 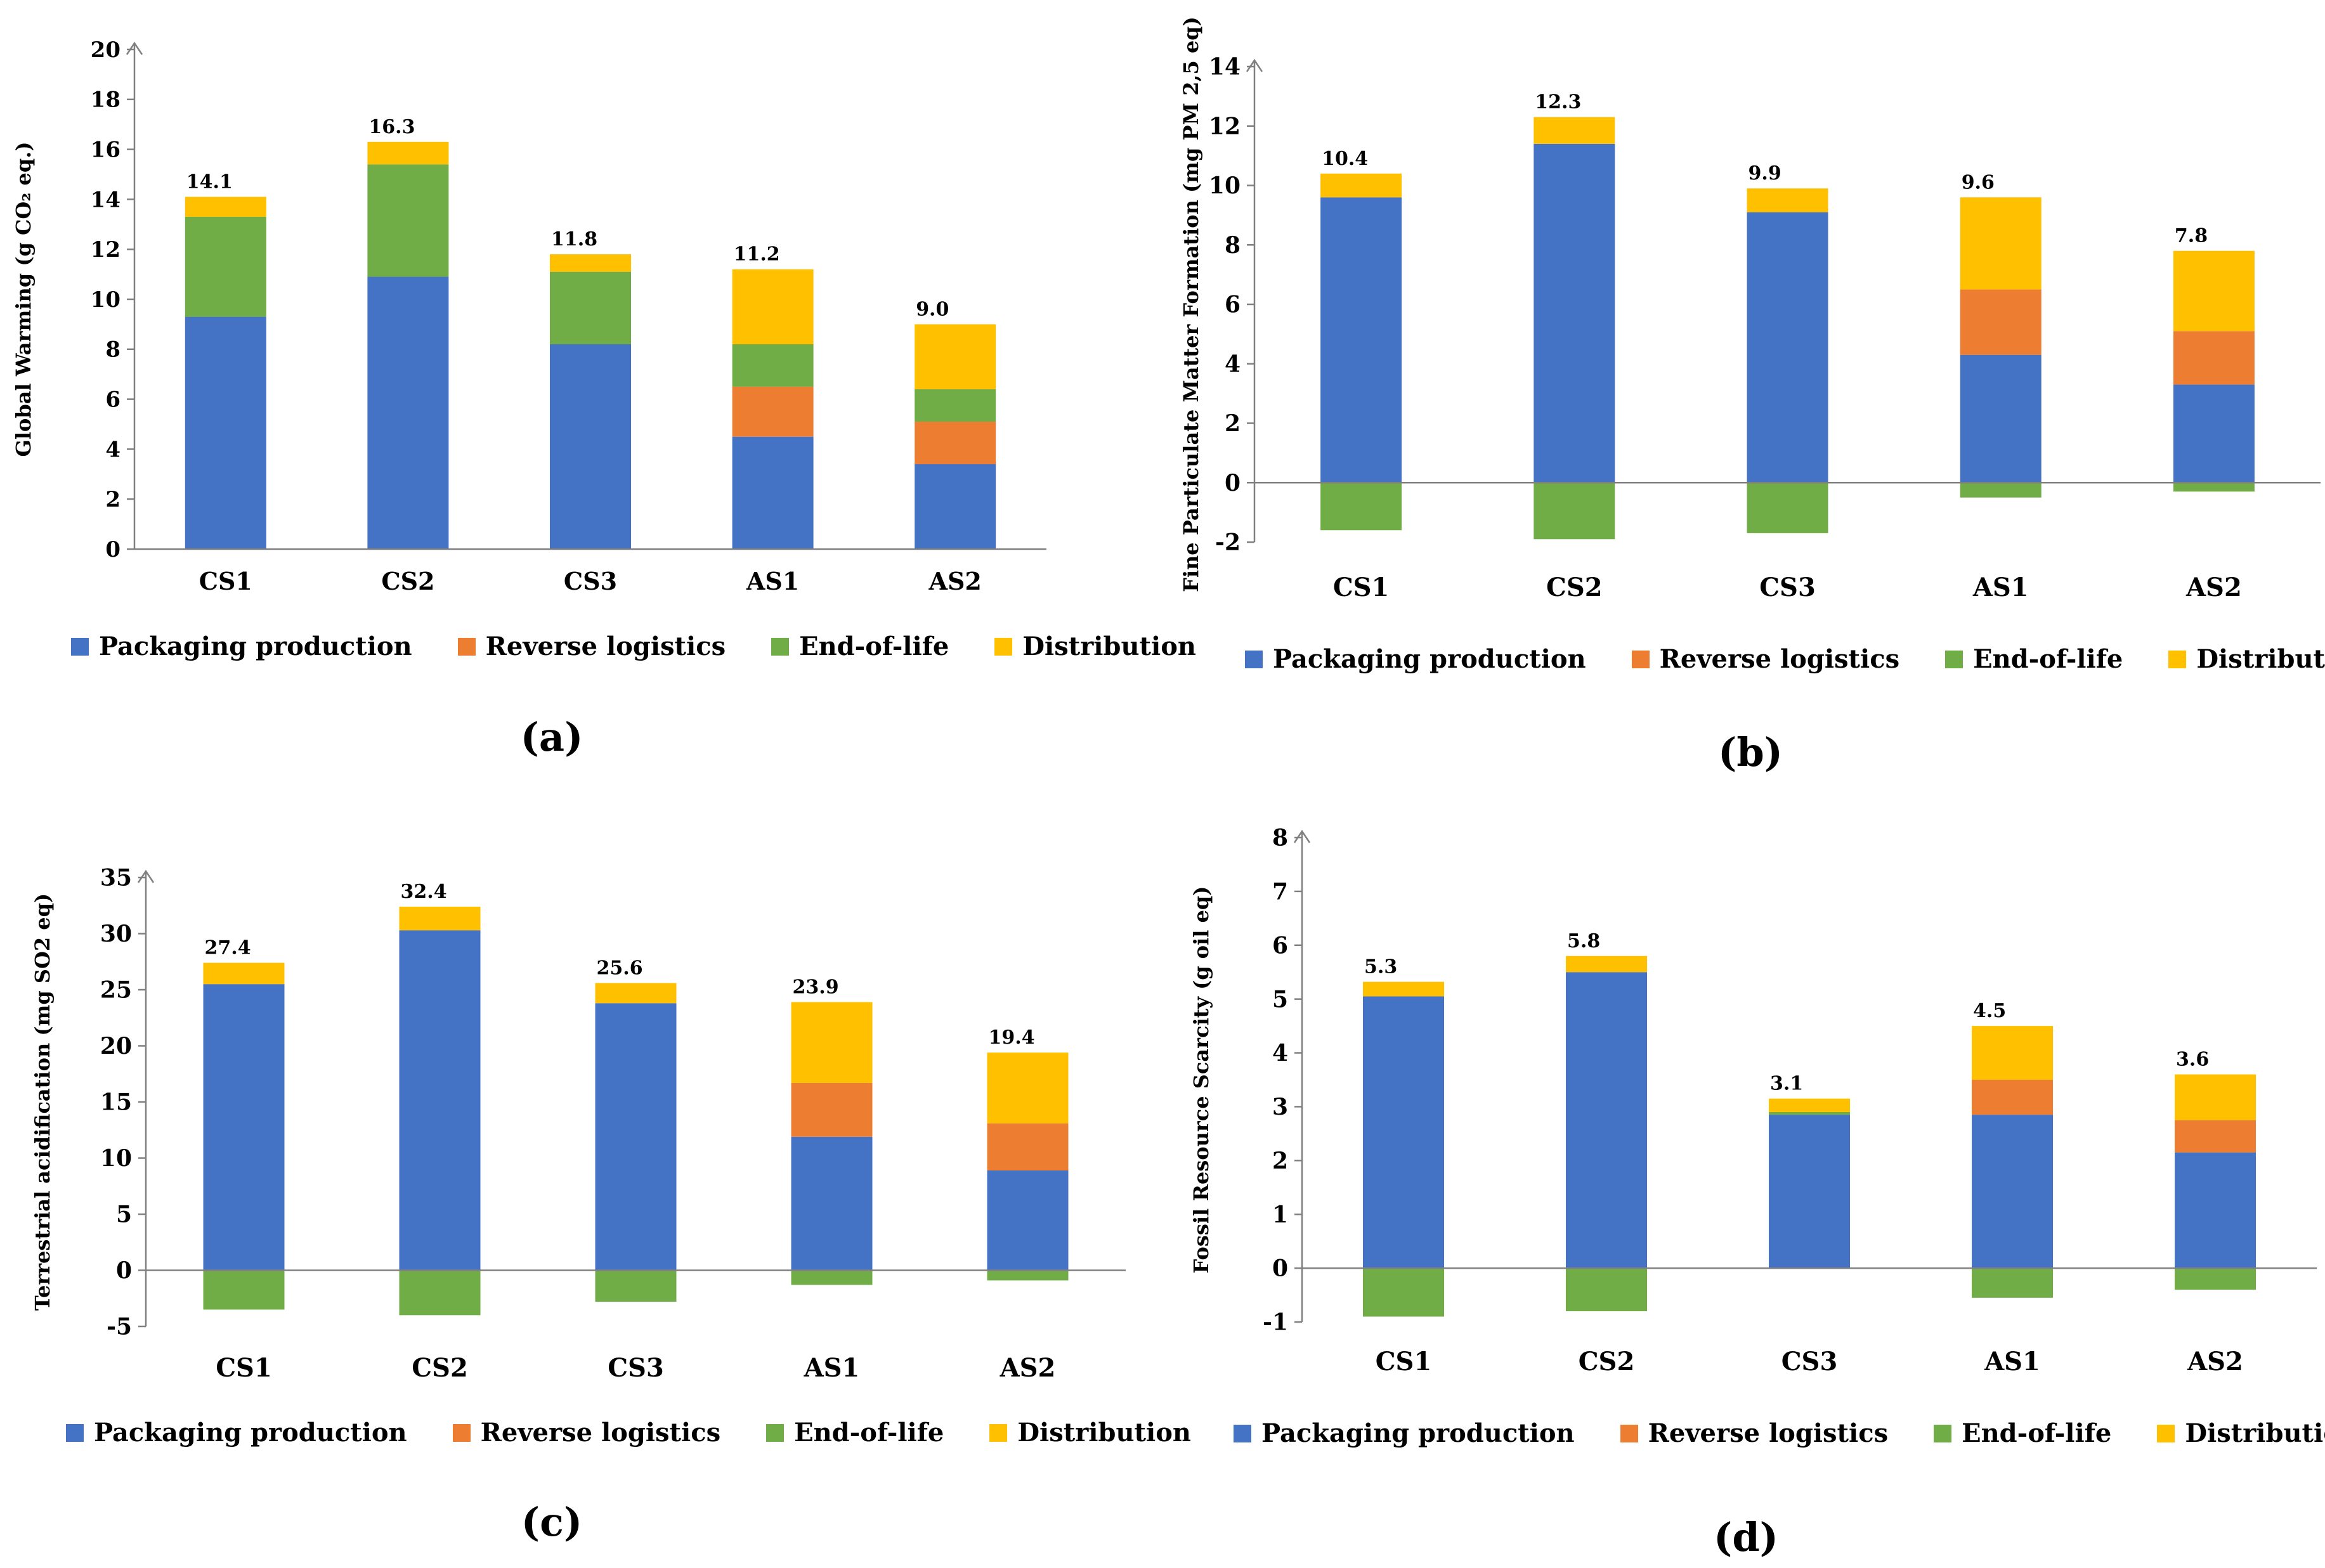 I want to click on bar-total-label: 16.3, so click(x=391, y=127).